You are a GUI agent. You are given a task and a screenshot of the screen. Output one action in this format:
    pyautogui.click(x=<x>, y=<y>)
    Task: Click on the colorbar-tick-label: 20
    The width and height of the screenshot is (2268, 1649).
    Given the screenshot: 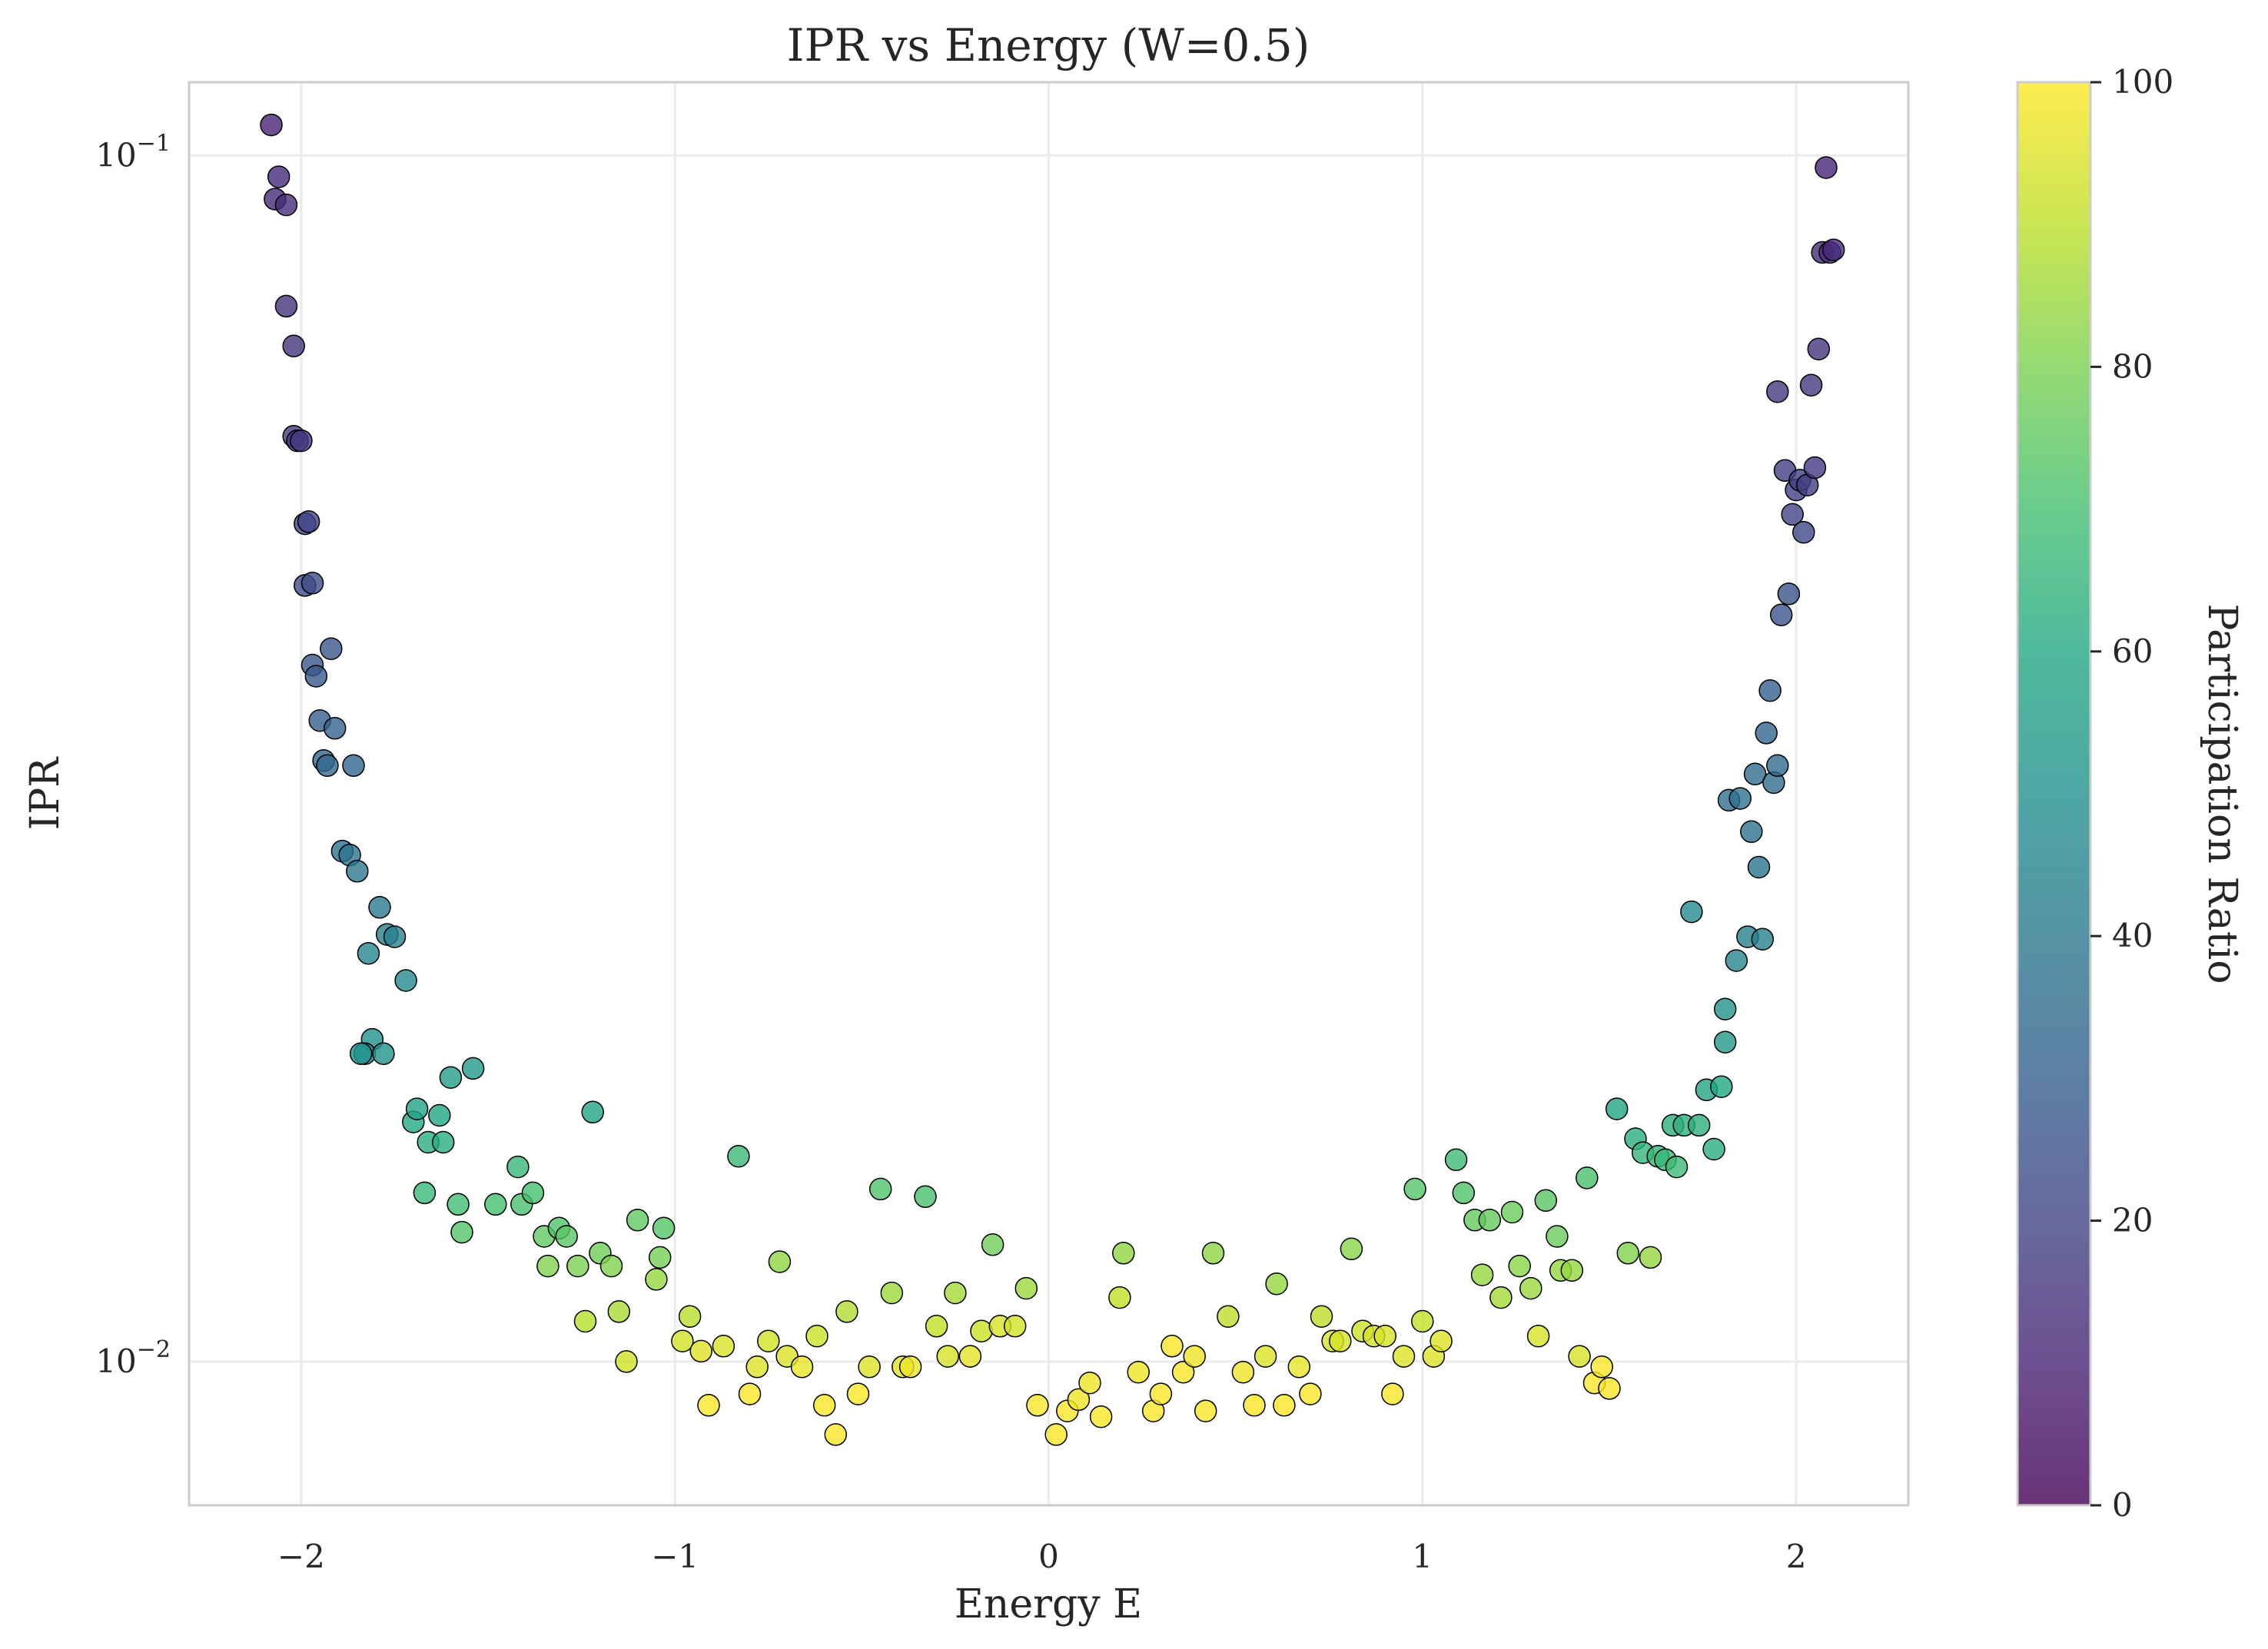 What is the action you would take?
    pyautogui.click(x=2132, y=1220)
    